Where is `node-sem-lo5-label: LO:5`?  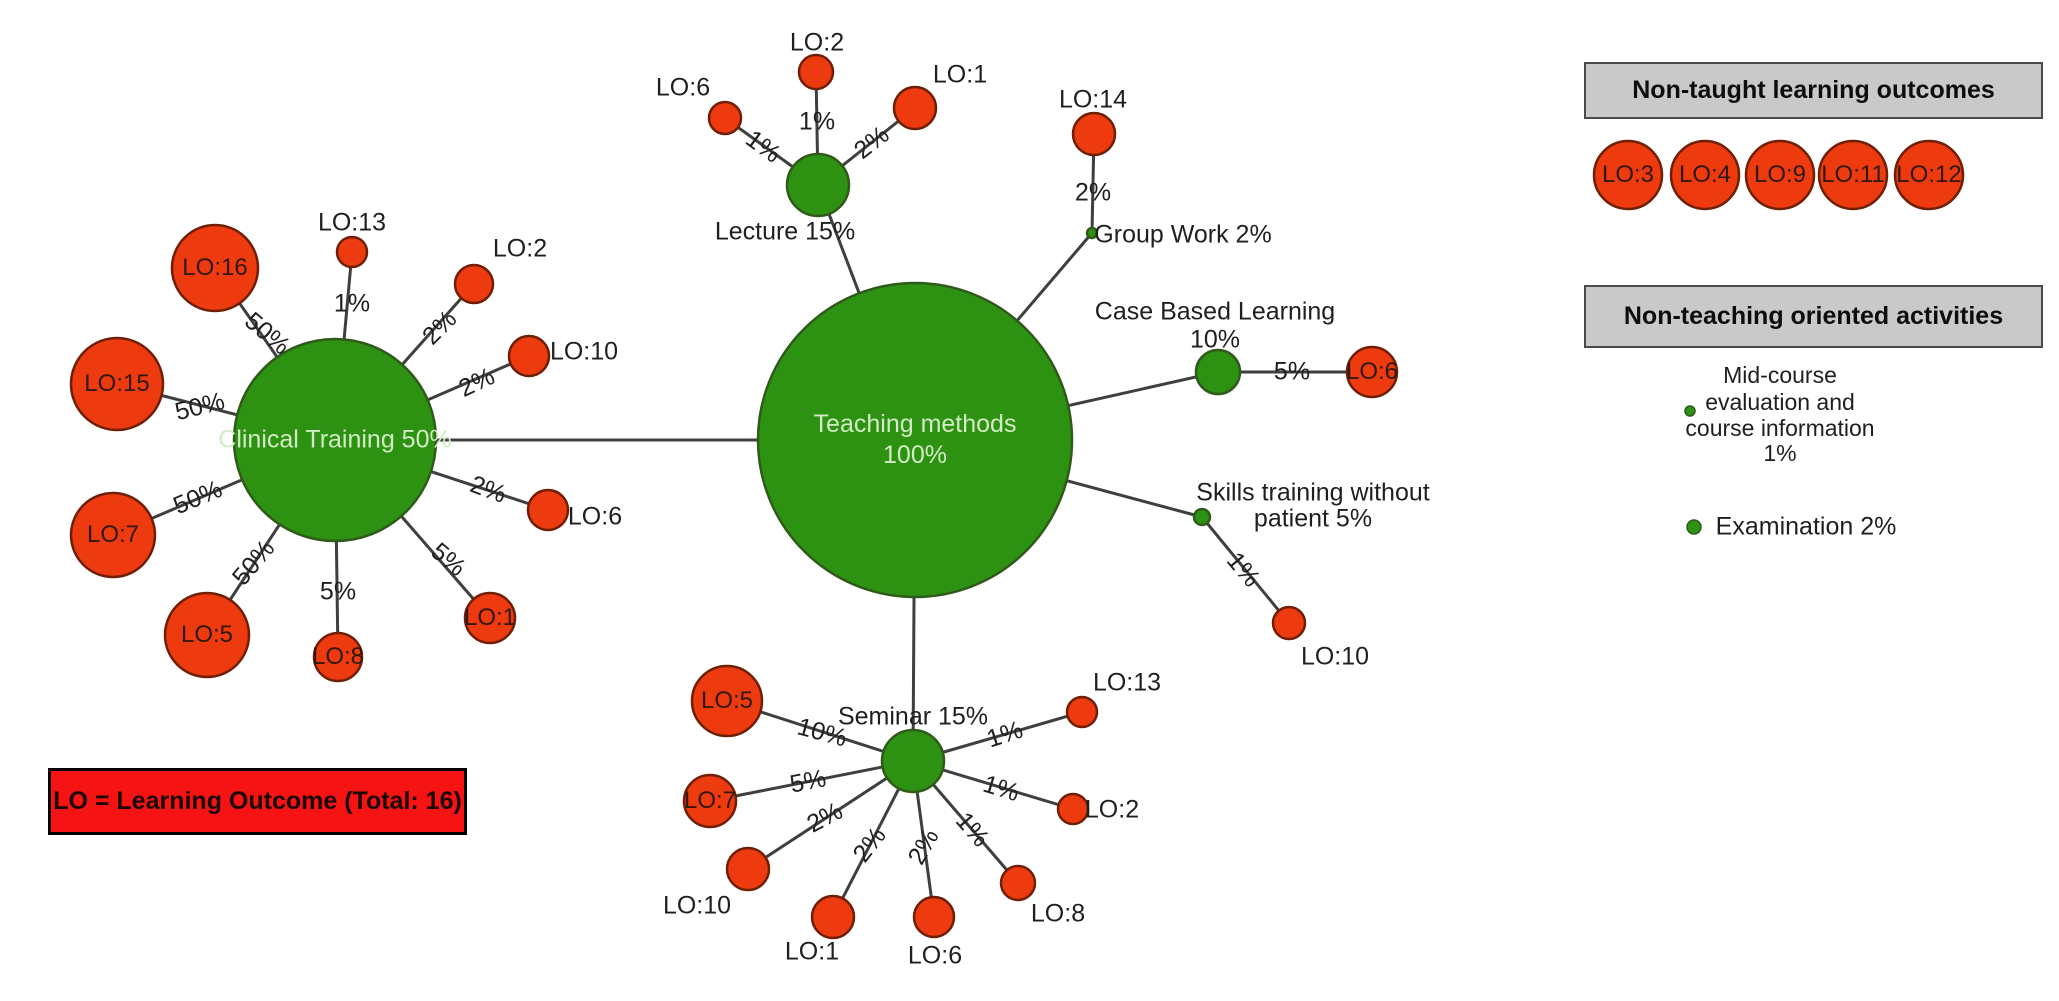 node-sem-lo5-label: LO:5 is located at coordinates (727, 701).